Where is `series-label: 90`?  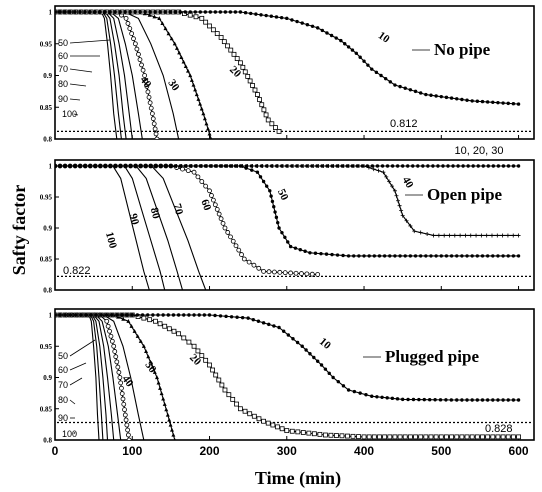 series-label: 90 is located at coordinates (134, 219).